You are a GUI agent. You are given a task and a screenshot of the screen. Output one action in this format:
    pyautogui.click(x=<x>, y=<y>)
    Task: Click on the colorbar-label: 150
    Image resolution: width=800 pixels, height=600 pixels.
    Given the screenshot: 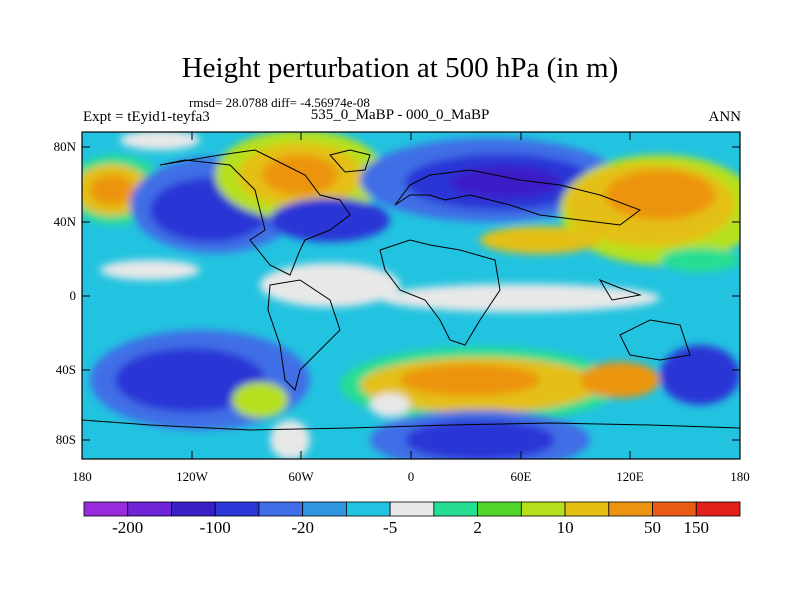 What is the action you would take?
    pyautogui.click(x=697, y=527)
    